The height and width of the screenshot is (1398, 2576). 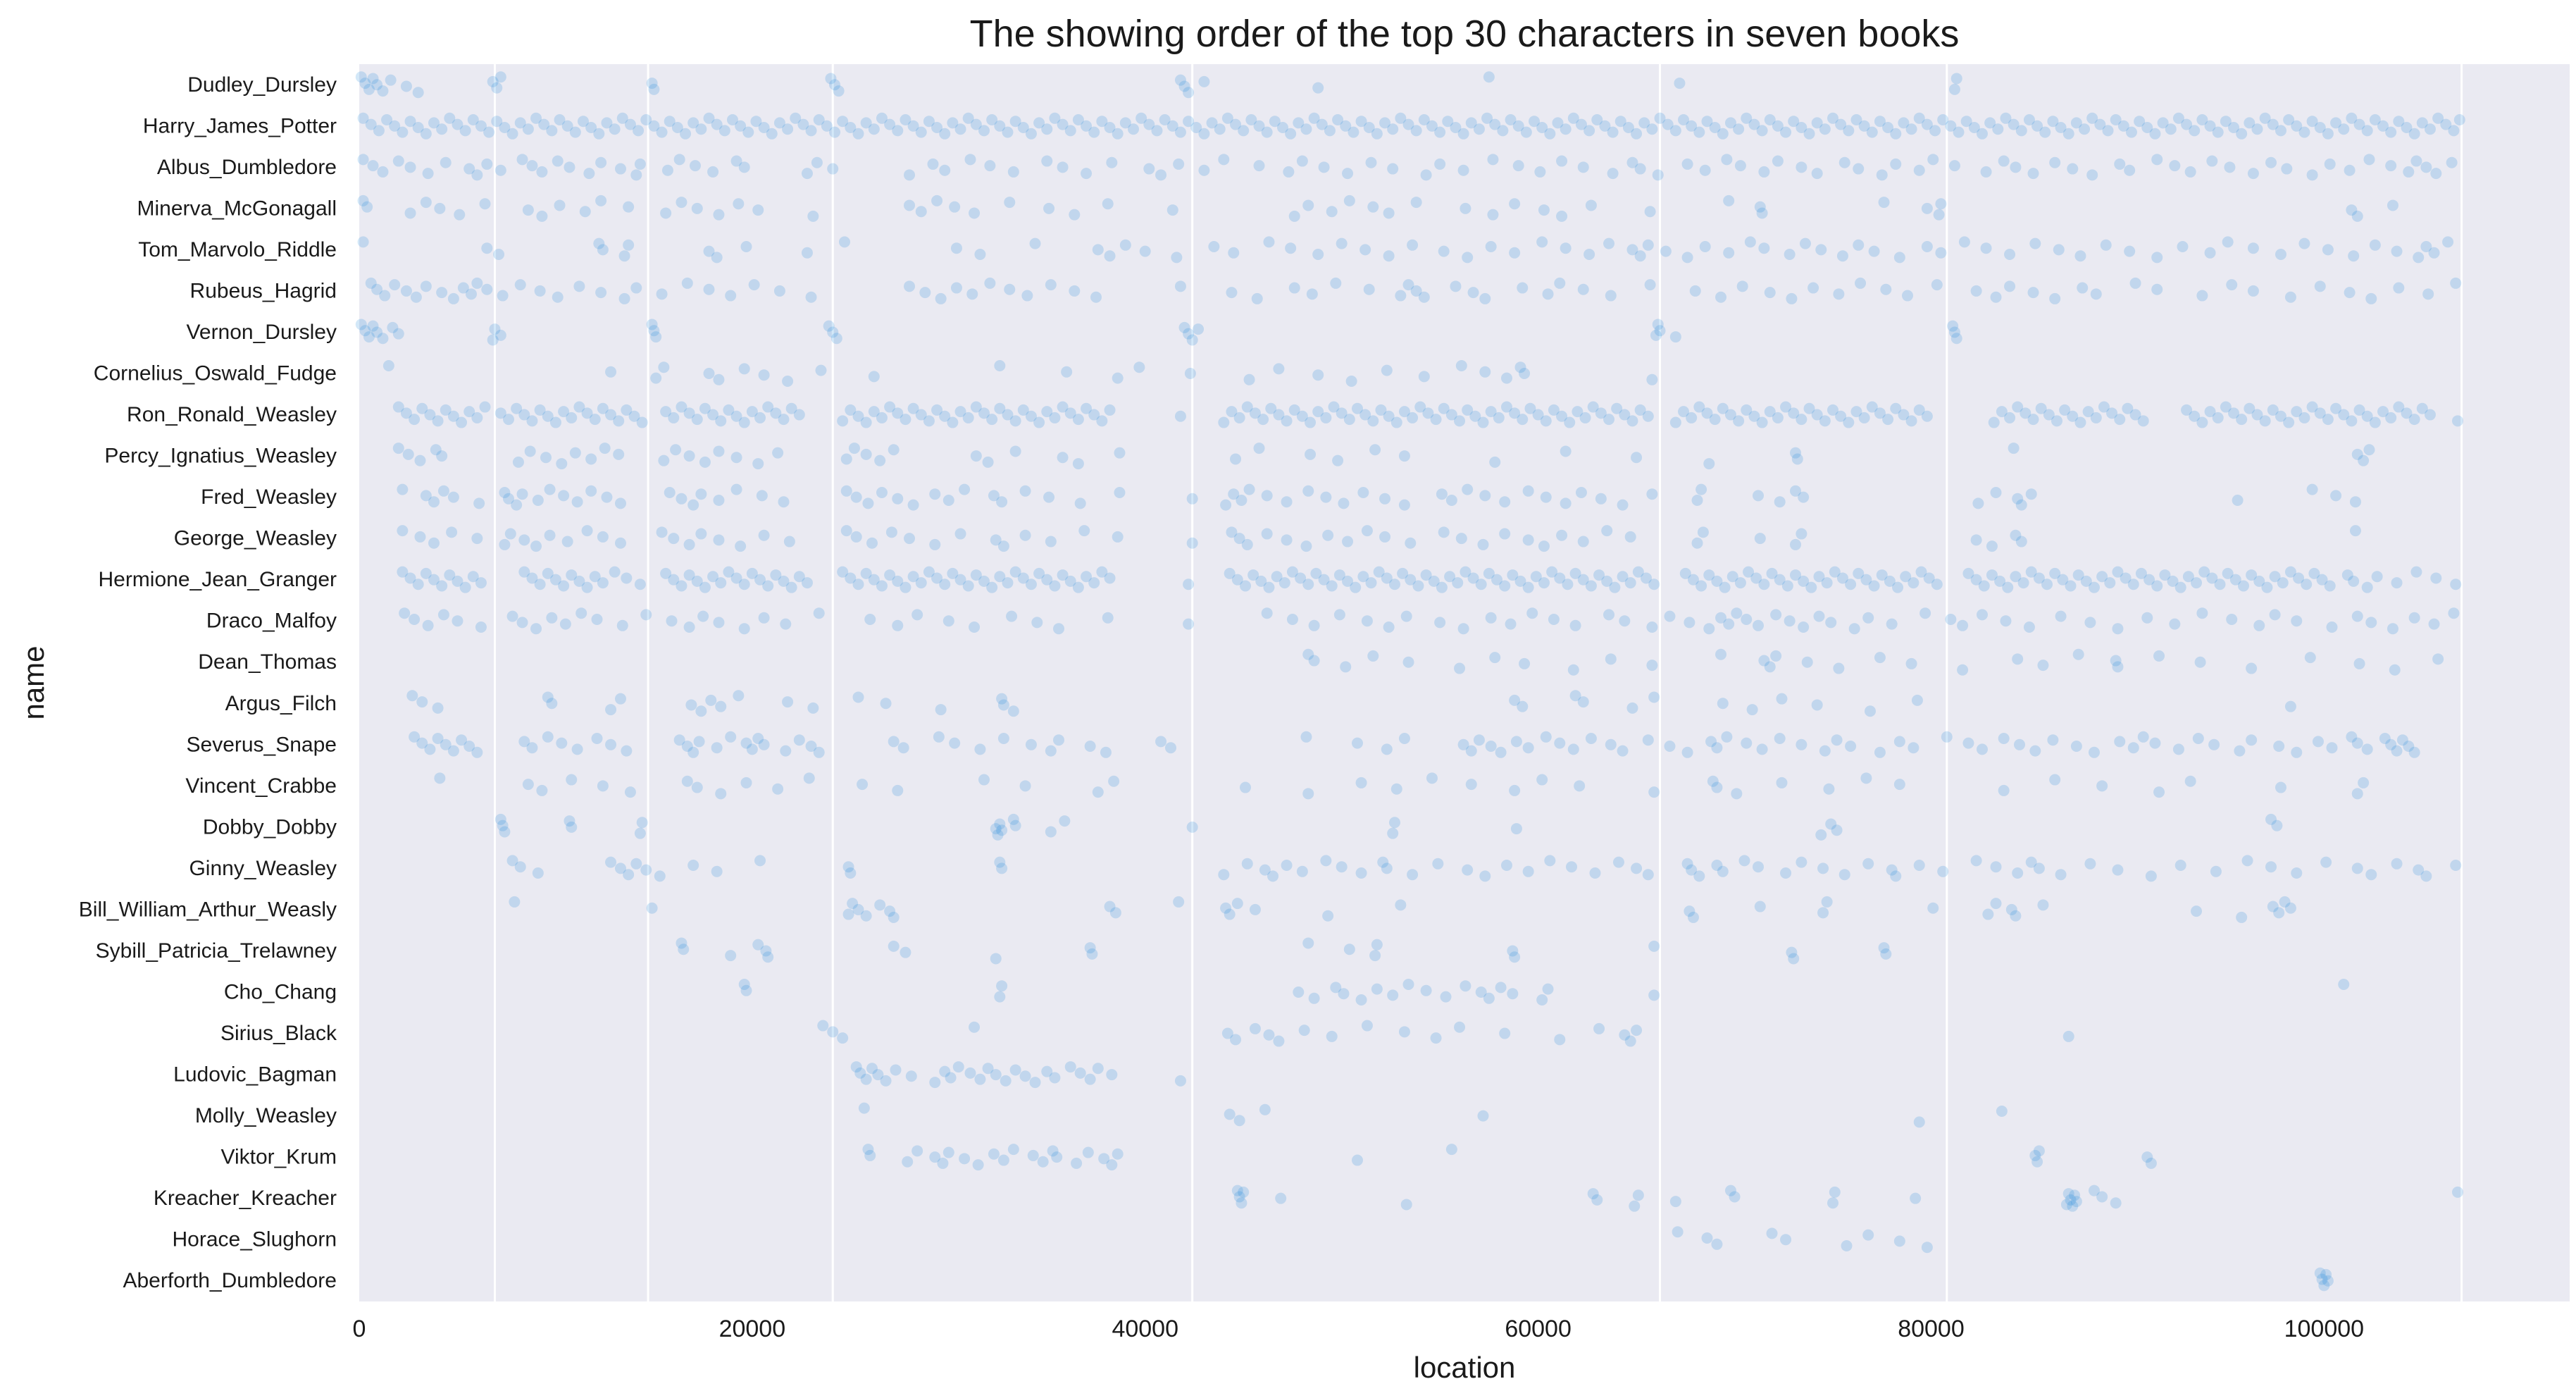 What do you see at coordinates (1388, 827) in the screenshot?
I see `series-Dobby_Dobby` at bounding box center [1388, 827].